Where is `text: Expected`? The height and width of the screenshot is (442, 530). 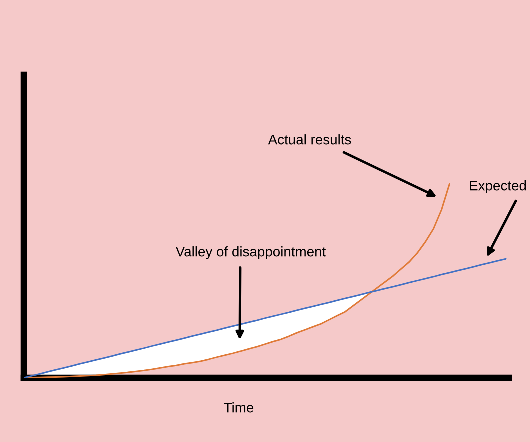 text: Expected is located at coordinates (498, 187).